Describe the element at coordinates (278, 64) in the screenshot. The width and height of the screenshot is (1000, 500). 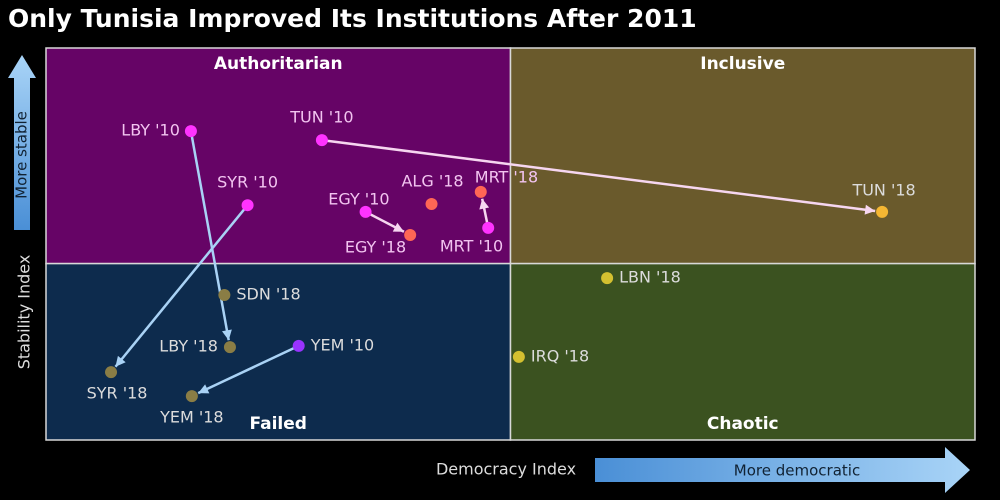
I see `quadrant-label: Authoritarian` at that location.